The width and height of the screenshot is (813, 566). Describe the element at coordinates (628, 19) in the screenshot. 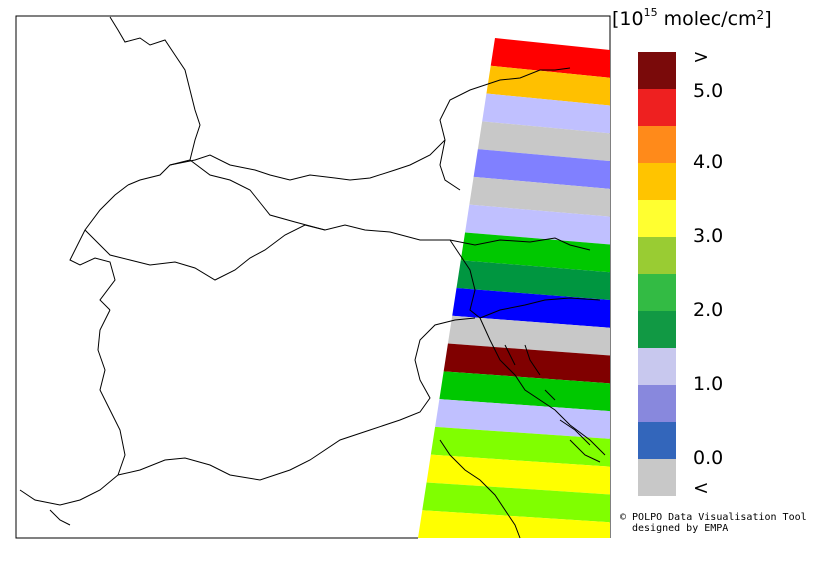

I see `legend-unit-base: [10` at that location.